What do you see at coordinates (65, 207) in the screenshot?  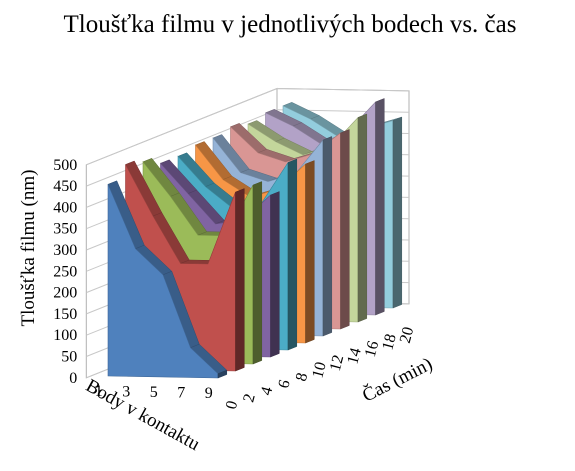 I see `z-tick-label: 400` at bounding box center [65, 207].